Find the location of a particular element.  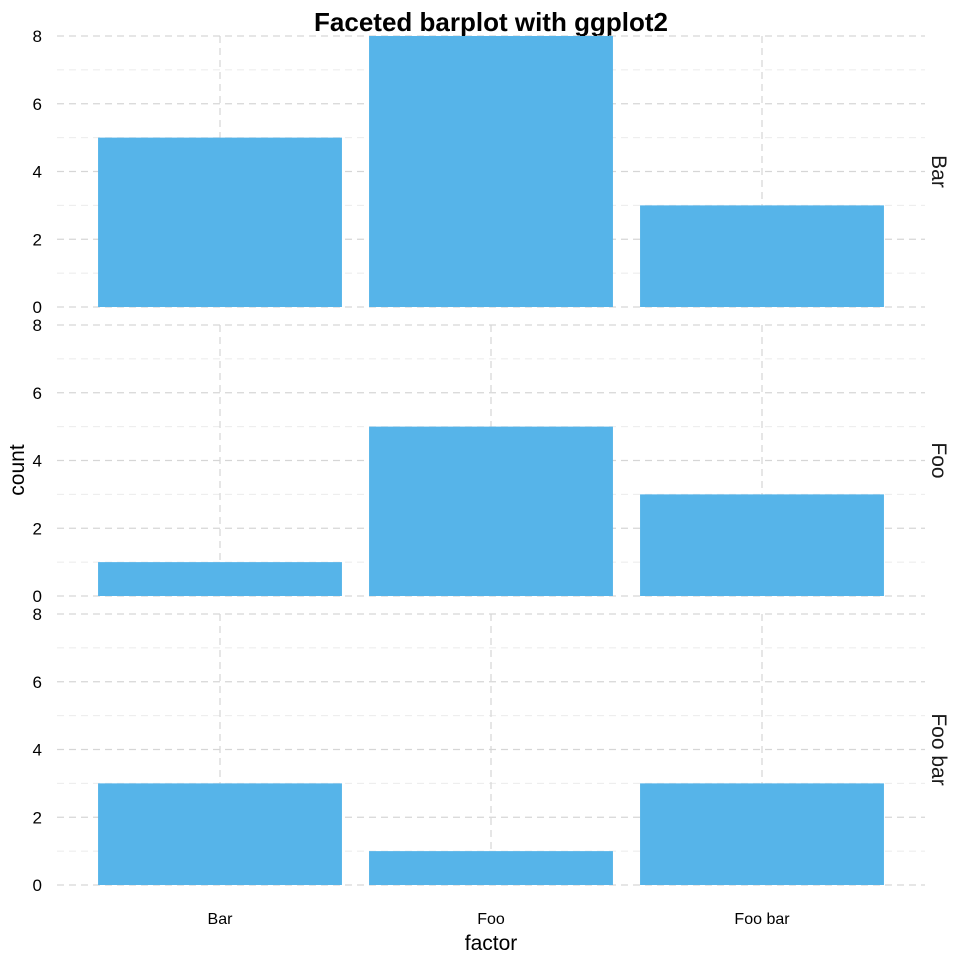

facet-strip-label: Bar is located at coordinates (938, 171).